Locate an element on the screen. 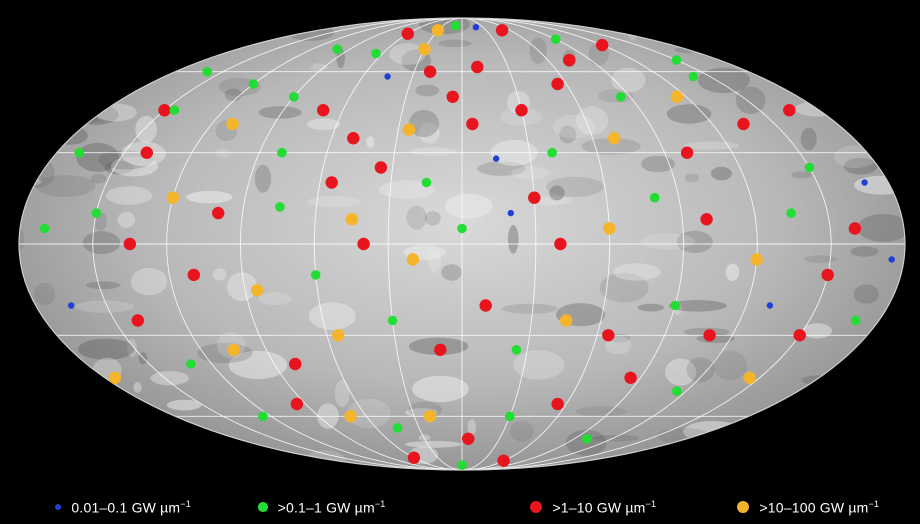 The height and width of the screenshot is (524, 920). legend-label: >10–100 GW µm−1 is located at coordinates (819, 507).